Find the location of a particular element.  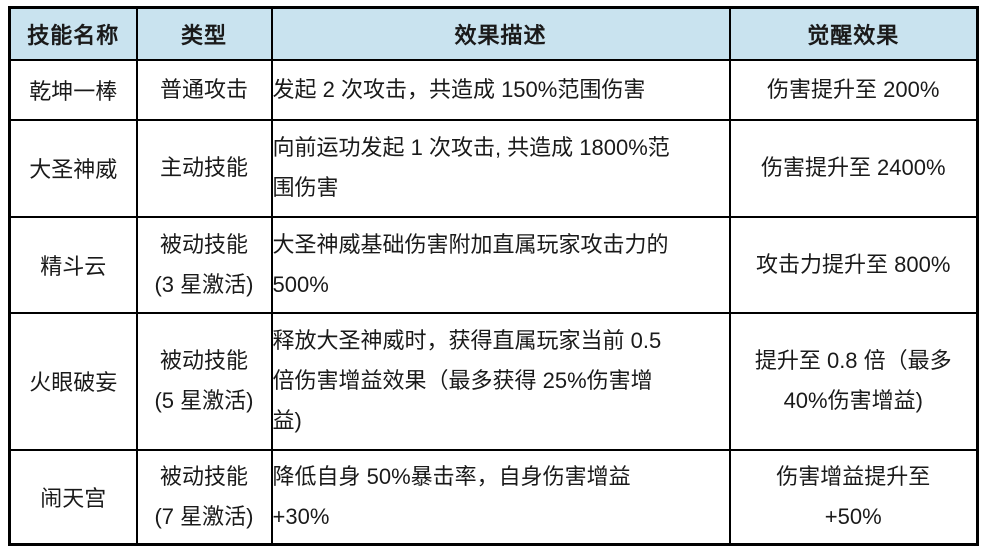

skill-type-cell: 被动技能 (5 星激活) is located at coordinates (204, 381).